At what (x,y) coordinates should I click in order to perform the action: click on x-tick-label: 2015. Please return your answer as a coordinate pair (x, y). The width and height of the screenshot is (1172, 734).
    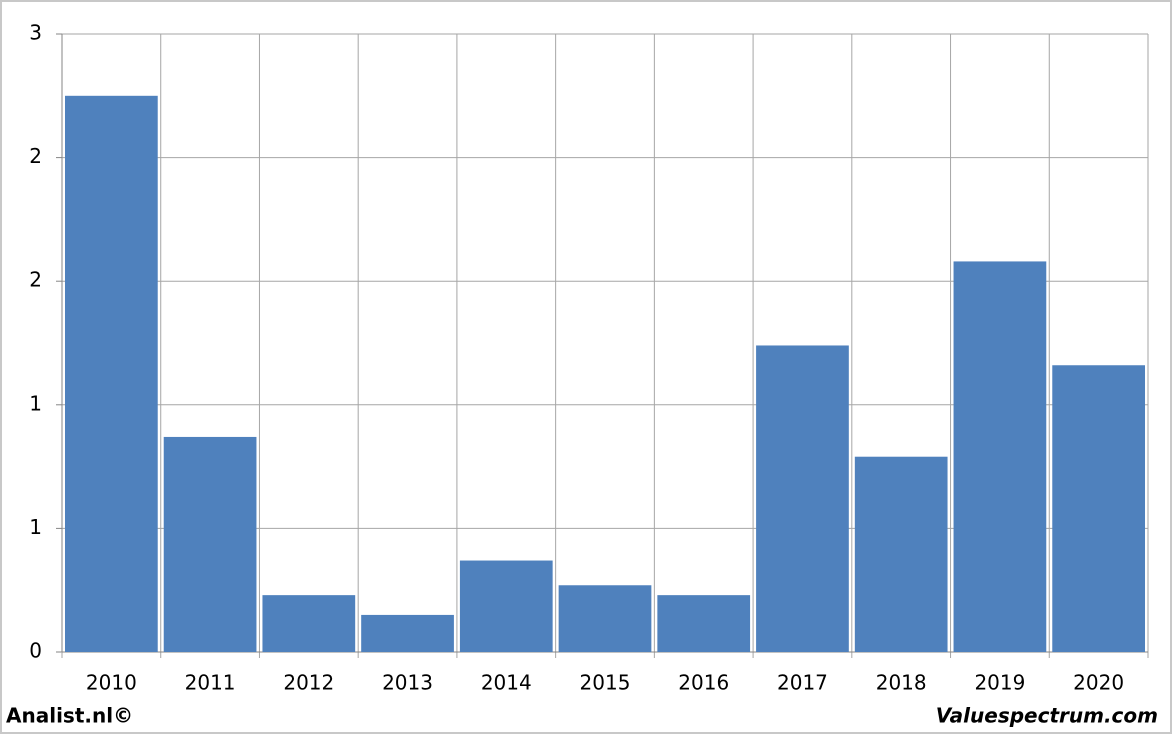
    Looking at the image, I should click on (605, 683).